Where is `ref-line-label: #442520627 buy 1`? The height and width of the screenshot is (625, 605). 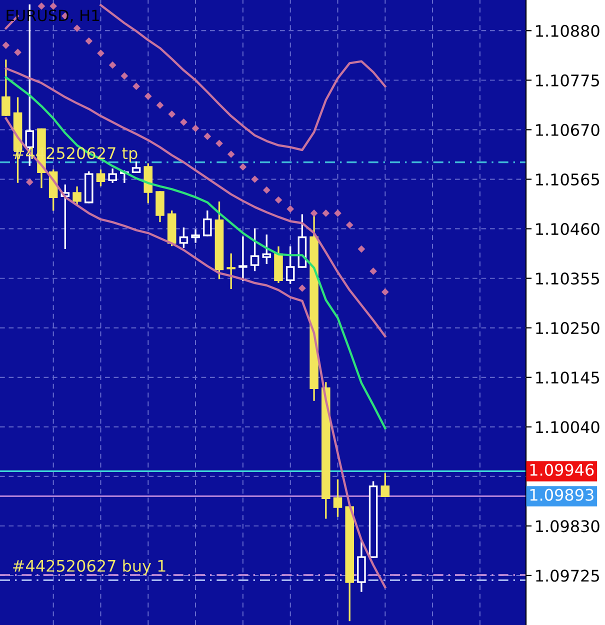 ref-line-label: #442520627 buy 1 is located at coordinates (89, 567).